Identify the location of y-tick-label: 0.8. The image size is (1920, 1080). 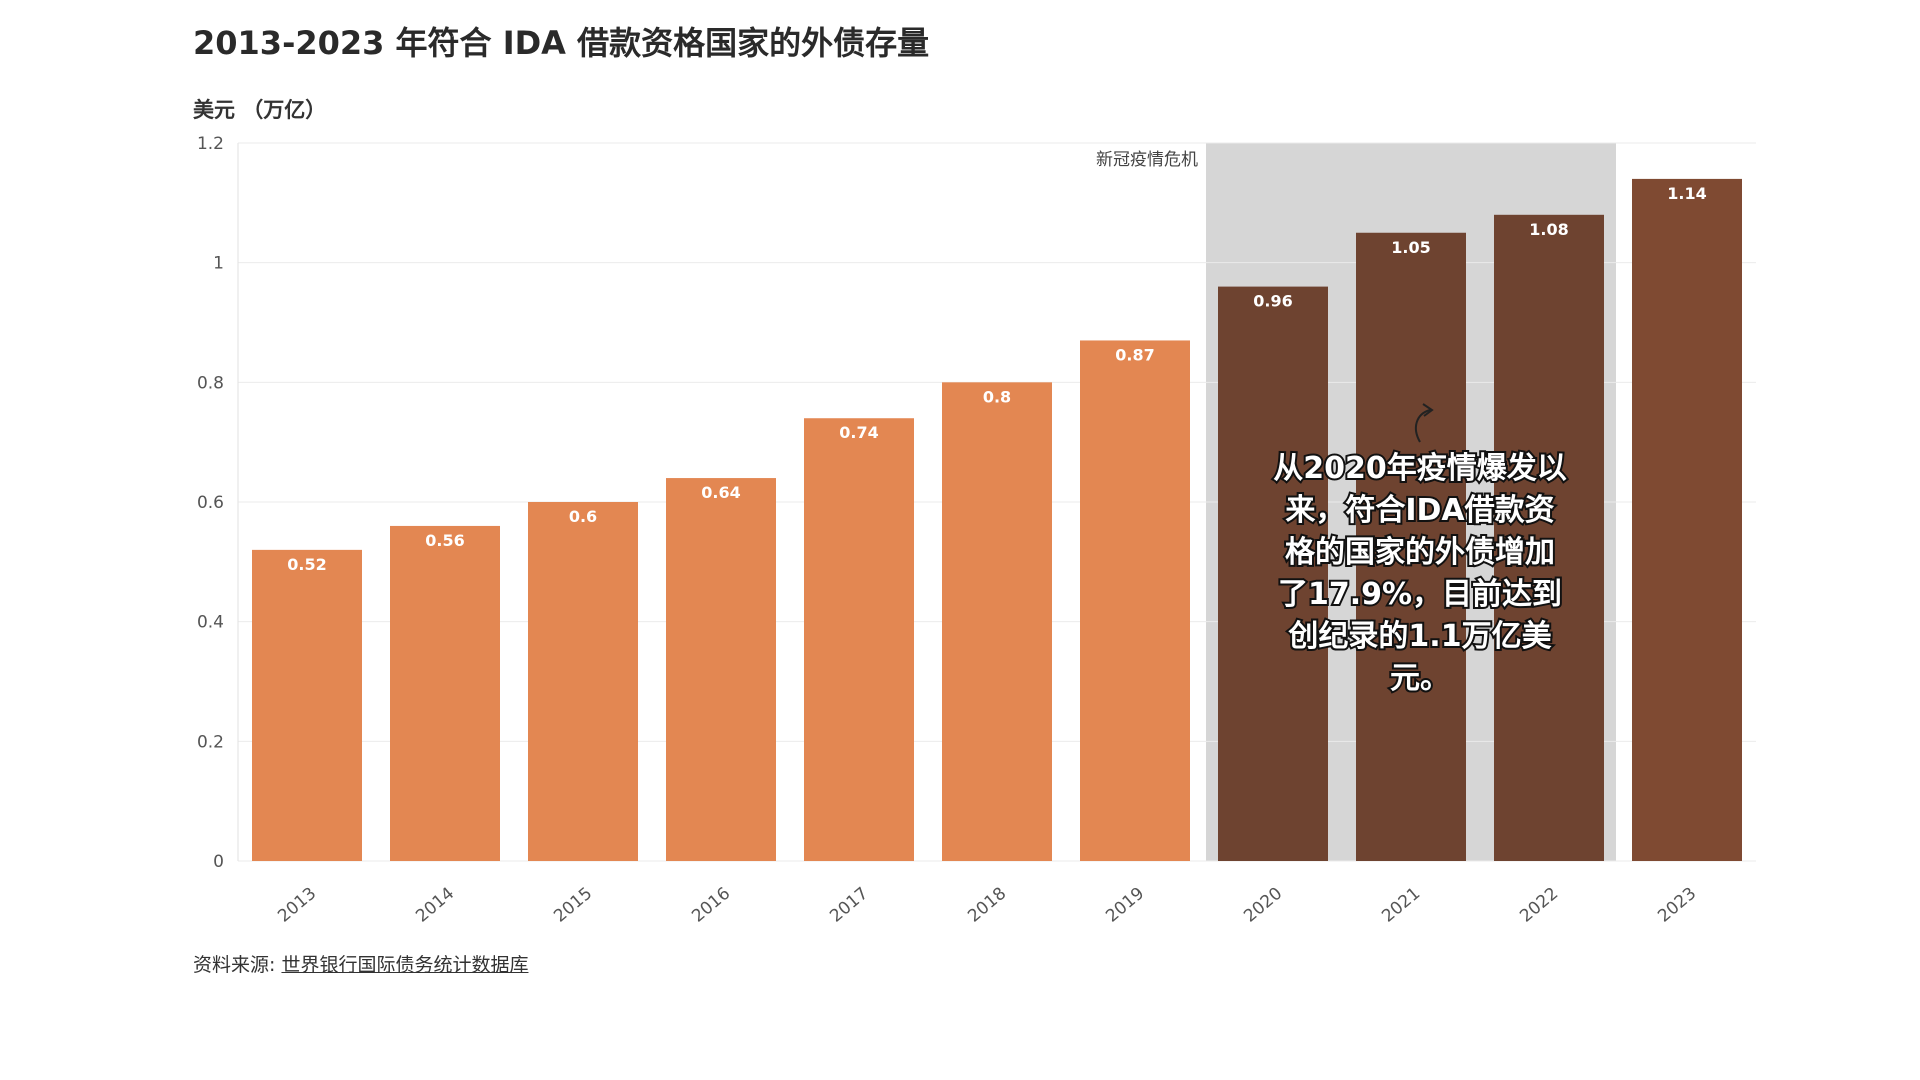
(210, 383).